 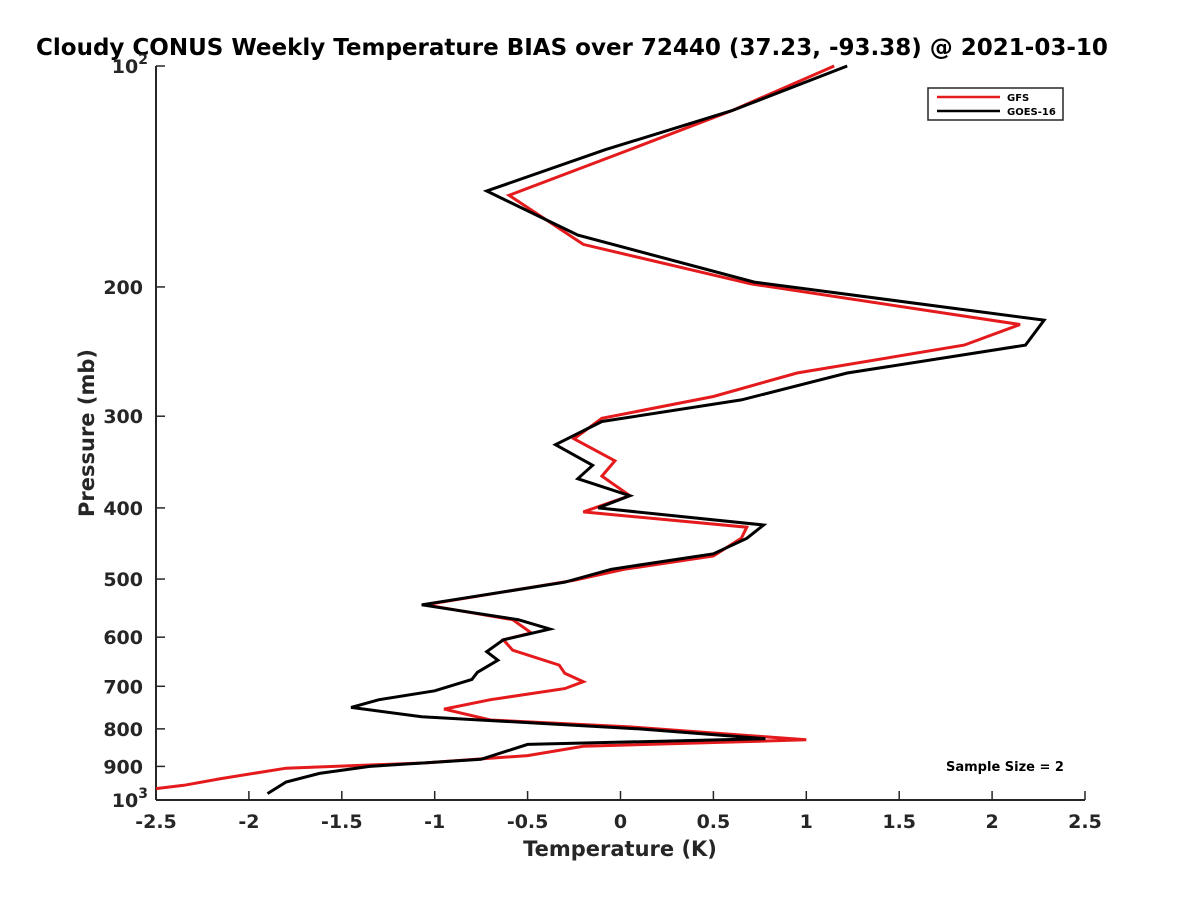 I want to click on y-tick-label: 10², so click(x=130, y=65).